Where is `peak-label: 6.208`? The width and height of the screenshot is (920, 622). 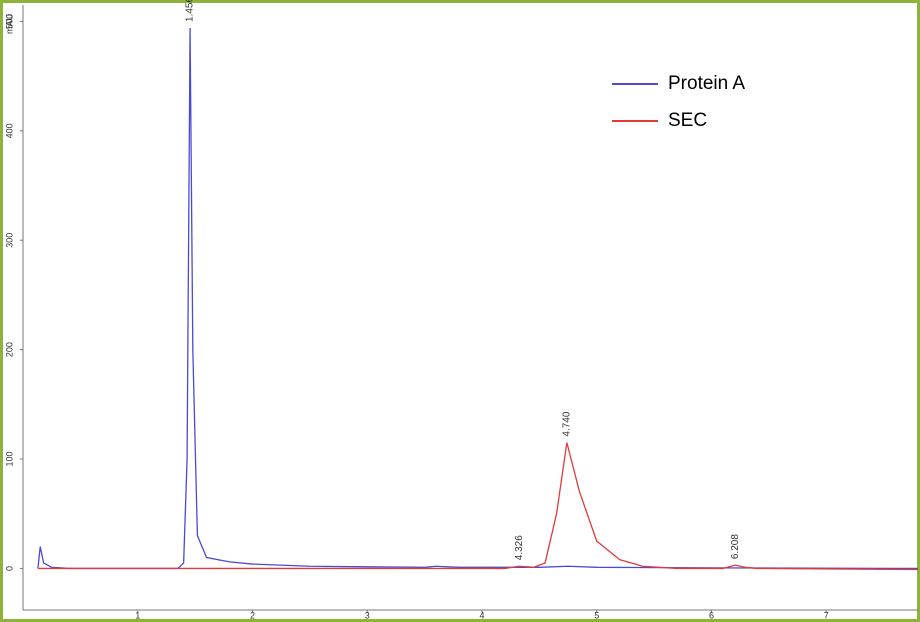 peak-label: 6.208 is located at coordinates (735, 546).